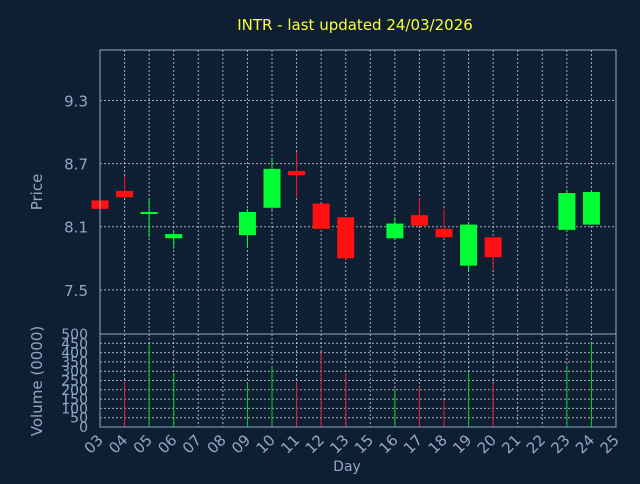 The height and width of the screenshot is (484, 640). I want to click on x-tick-label: 10, so click(266, 444).